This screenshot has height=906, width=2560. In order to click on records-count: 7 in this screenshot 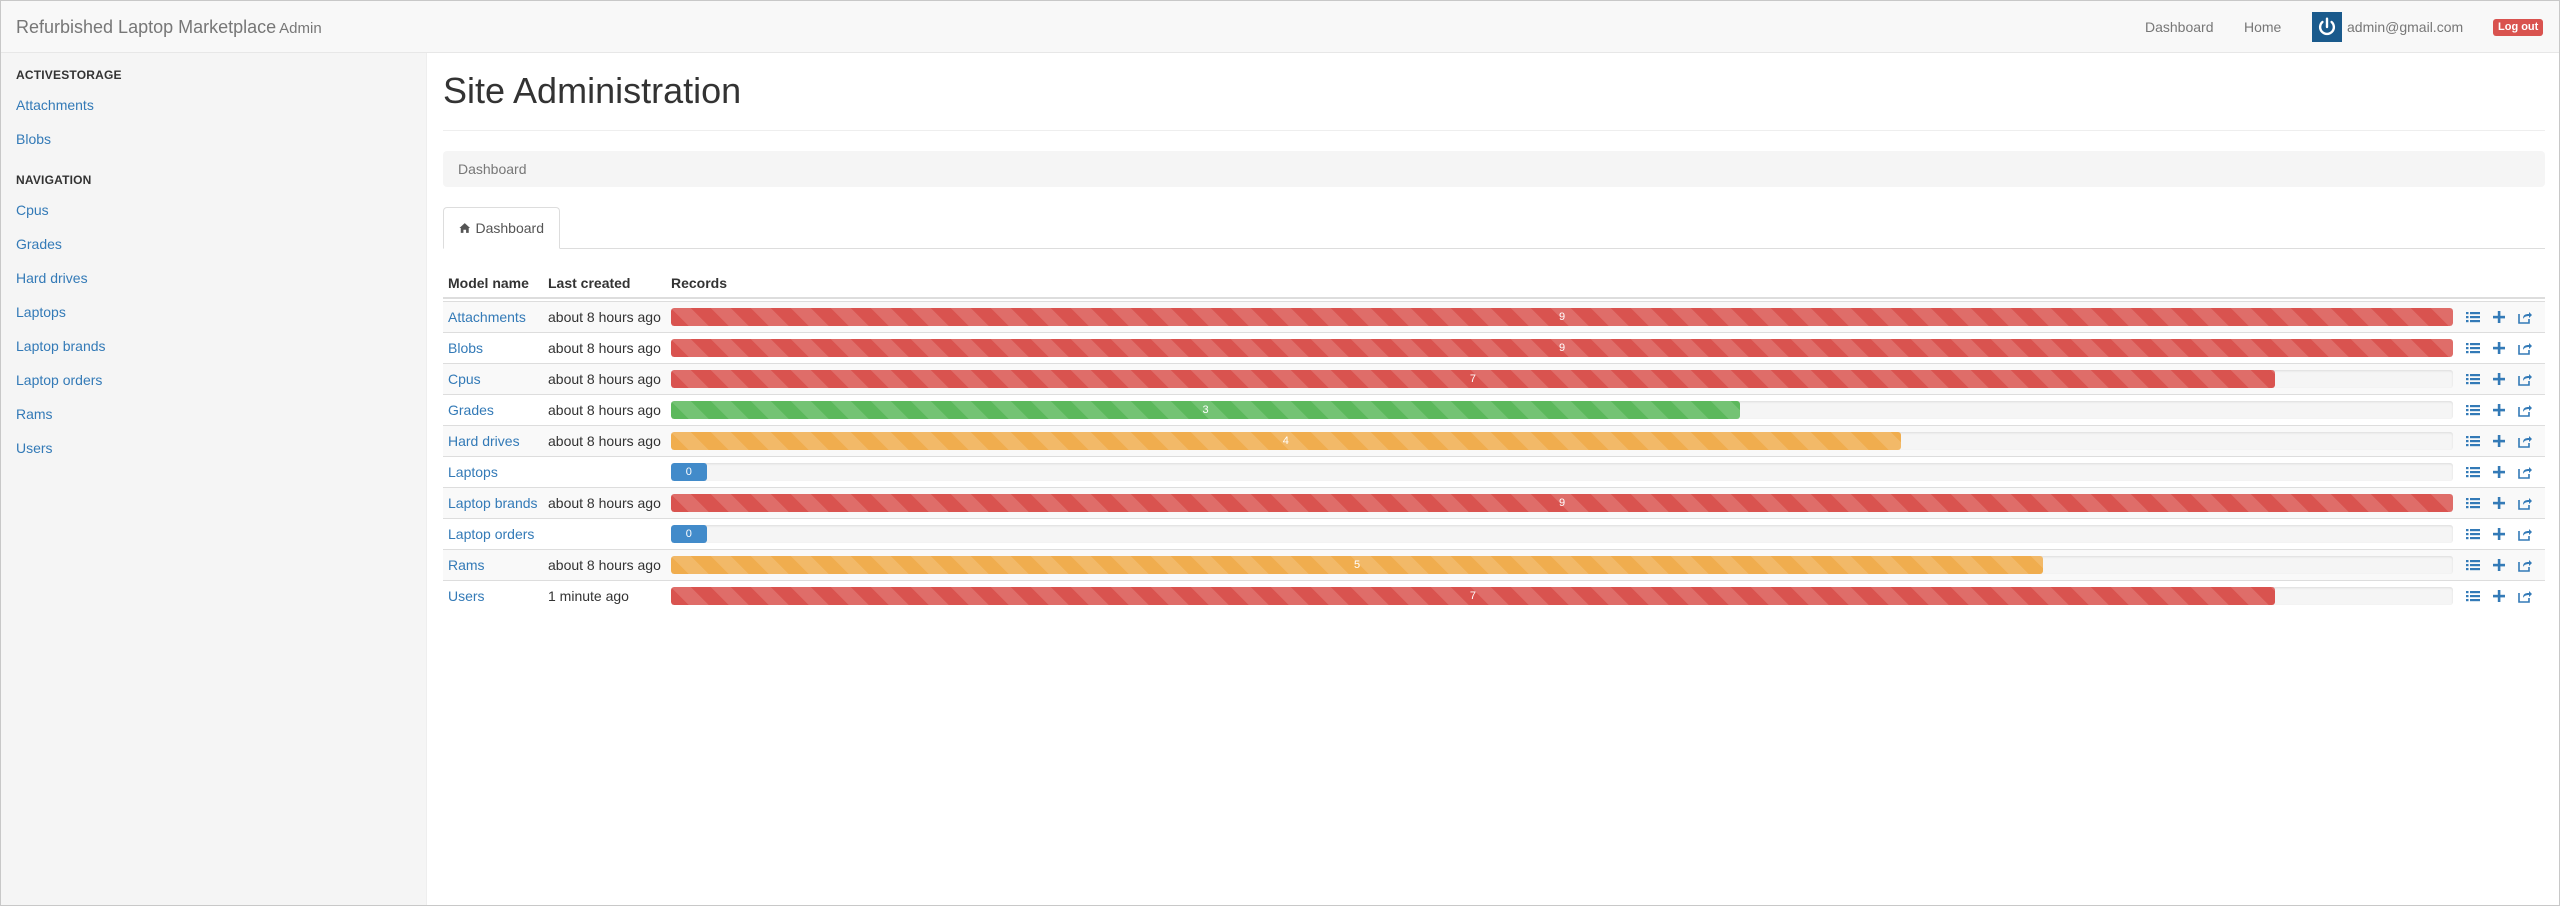, I will do `click(1472, 379)`.